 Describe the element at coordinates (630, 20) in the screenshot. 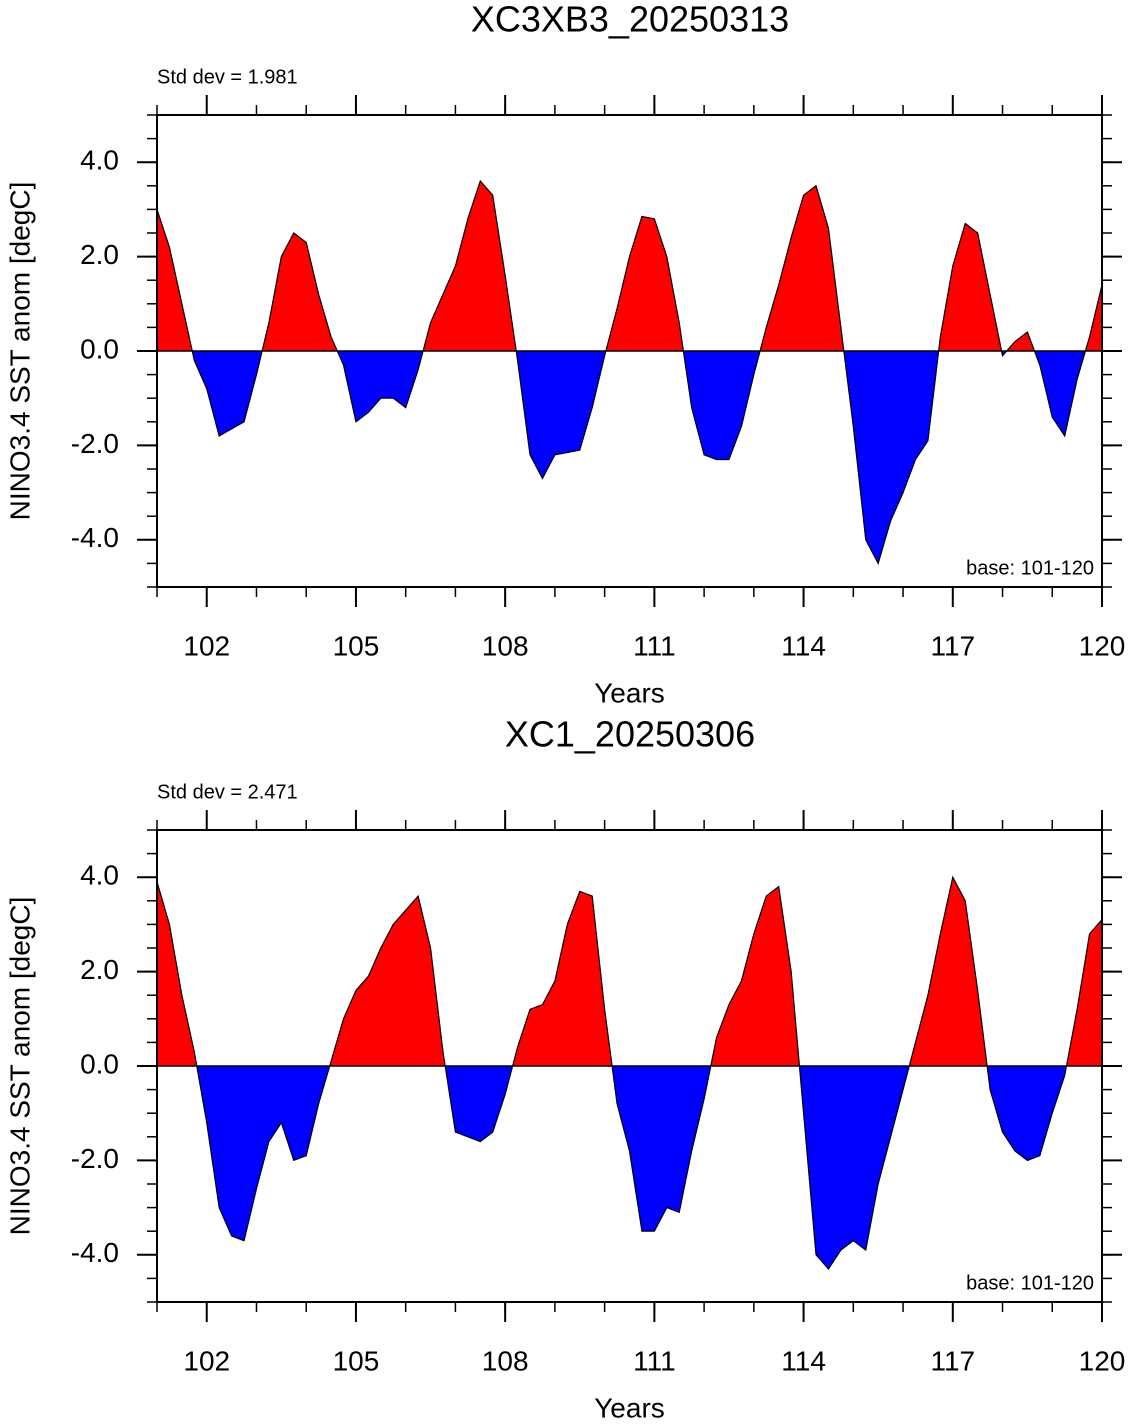

I see `chart-title: XC3XB3_20250313` at that location.